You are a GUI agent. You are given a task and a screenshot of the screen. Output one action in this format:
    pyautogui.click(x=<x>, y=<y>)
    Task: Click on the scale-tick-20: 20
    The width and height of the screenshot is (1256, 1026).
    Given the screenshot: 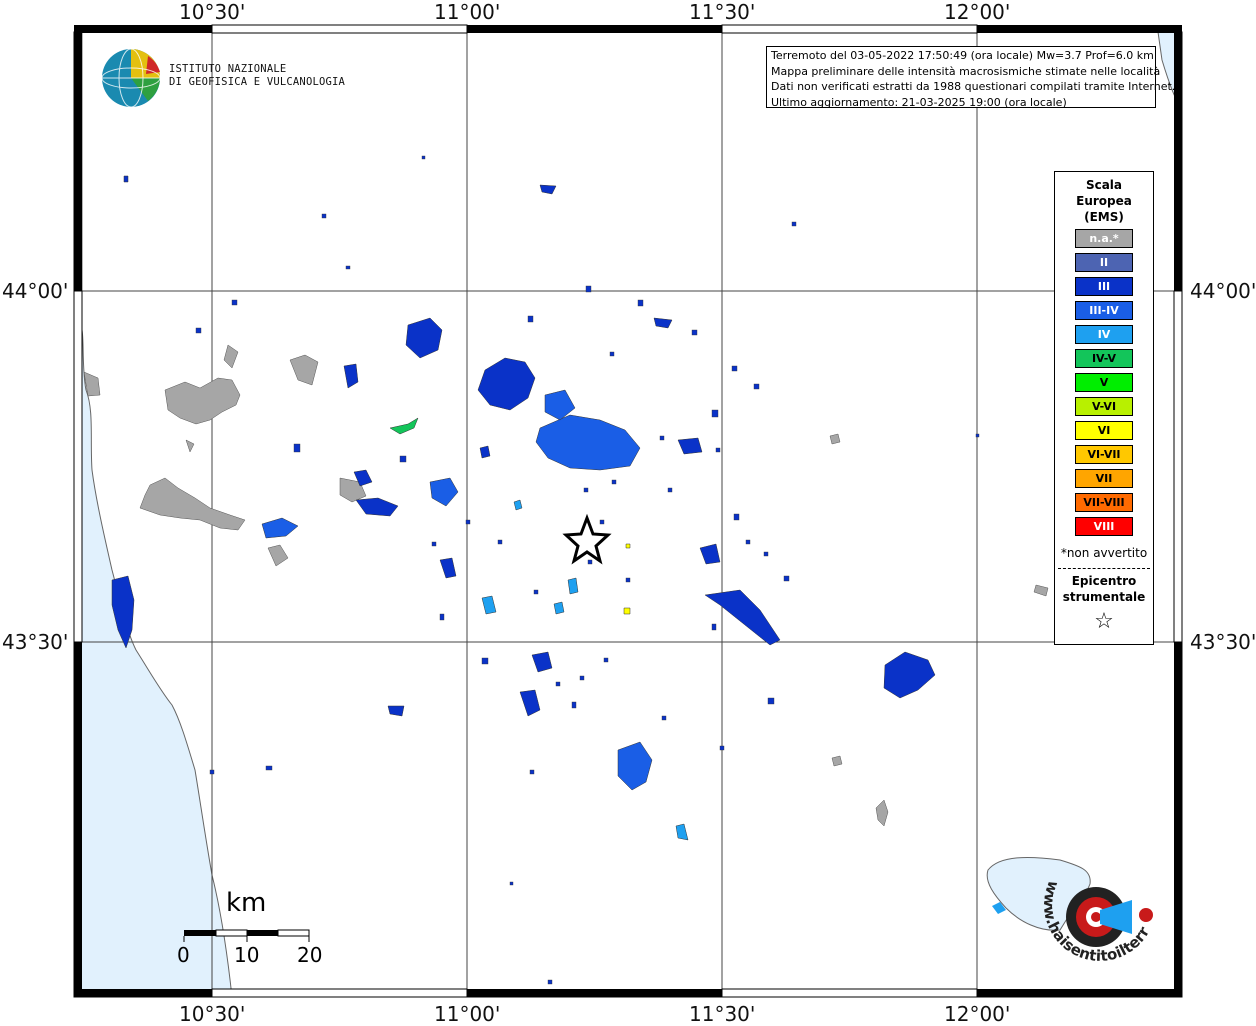 What is the action you would take?
    pyautogui.click(x=310, y=955)
    